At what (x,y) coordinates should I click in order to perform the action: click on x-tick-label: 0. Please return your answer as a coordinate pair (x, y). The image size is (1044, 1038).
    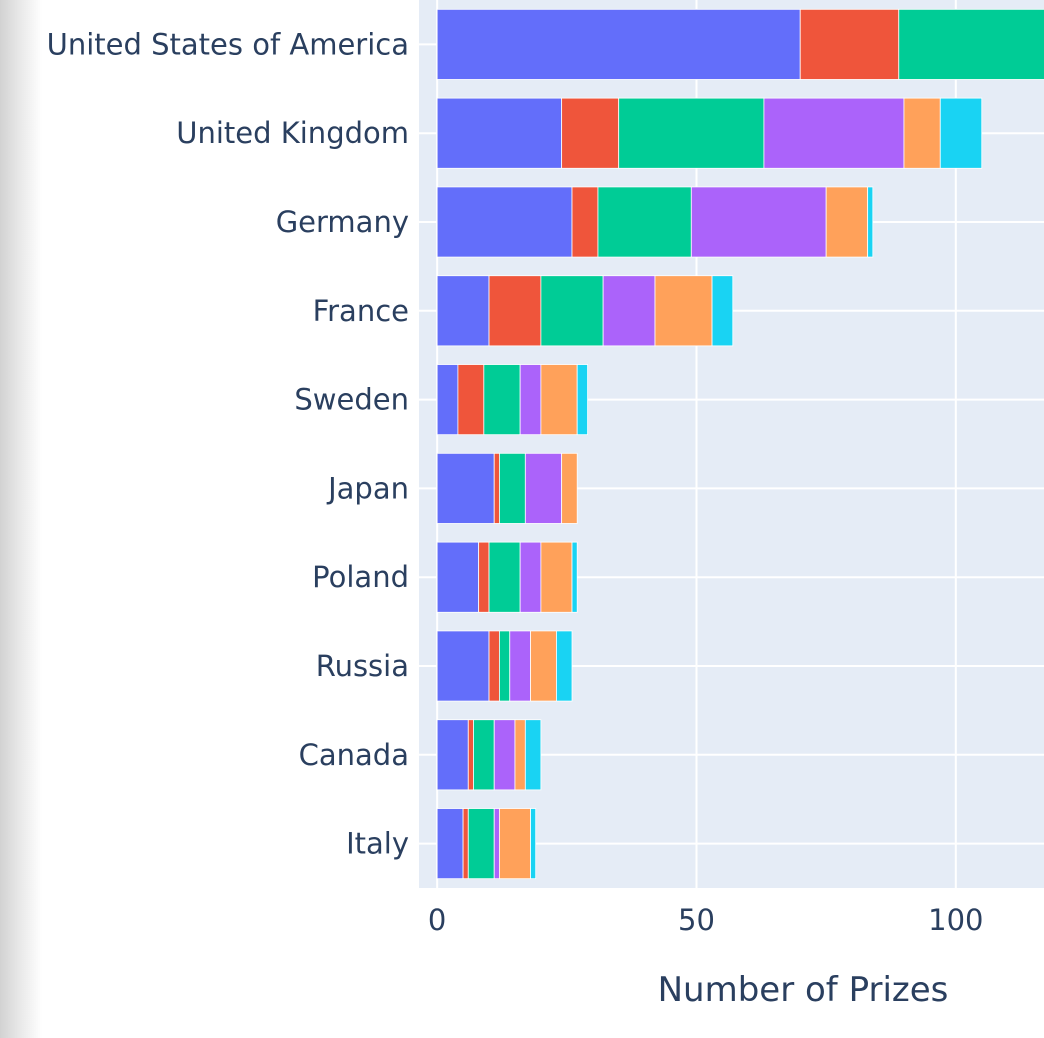
    Looking at the image, I should click on (437, 920).